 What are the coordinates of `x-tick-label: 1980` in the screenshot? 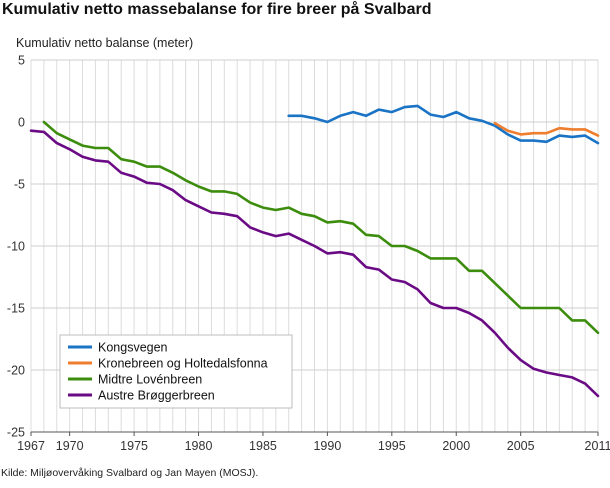 It's located at (199, 446).